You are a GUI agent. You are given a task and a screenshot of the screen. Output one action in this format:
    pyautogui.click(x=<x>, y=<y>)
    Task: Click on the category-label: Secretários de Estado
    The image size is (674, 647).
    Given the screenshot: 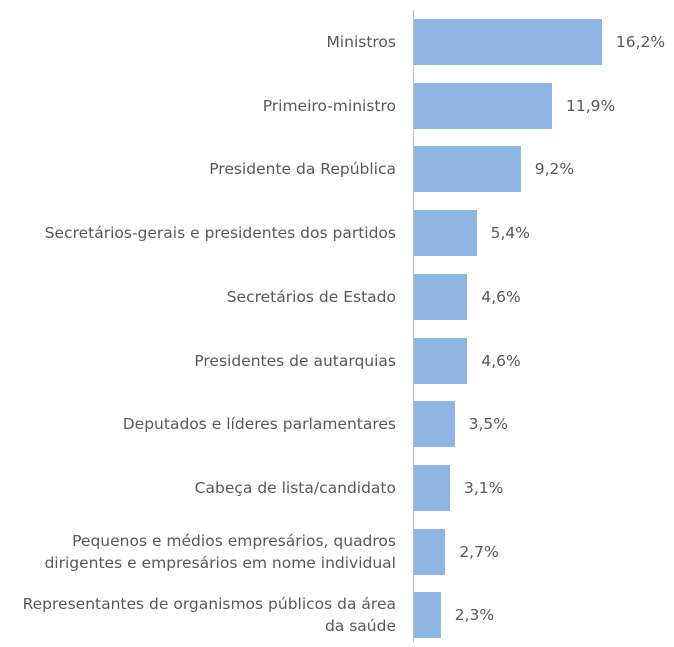 What is the action you would take?
    pyautogui.click(x=311, y=296)
    